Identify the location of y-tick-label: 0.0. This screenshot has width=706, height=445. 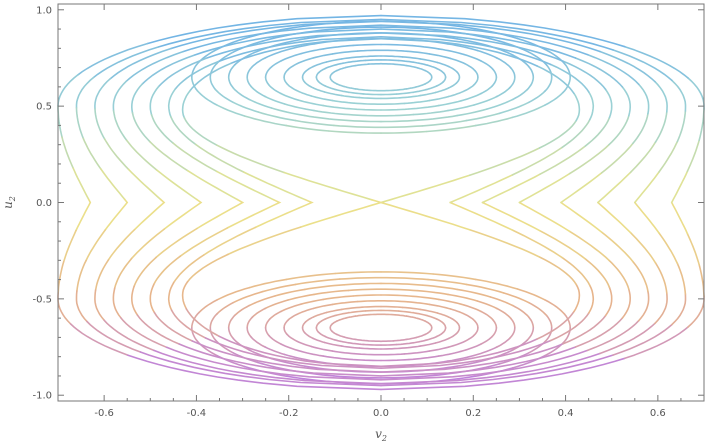
(44, 203).